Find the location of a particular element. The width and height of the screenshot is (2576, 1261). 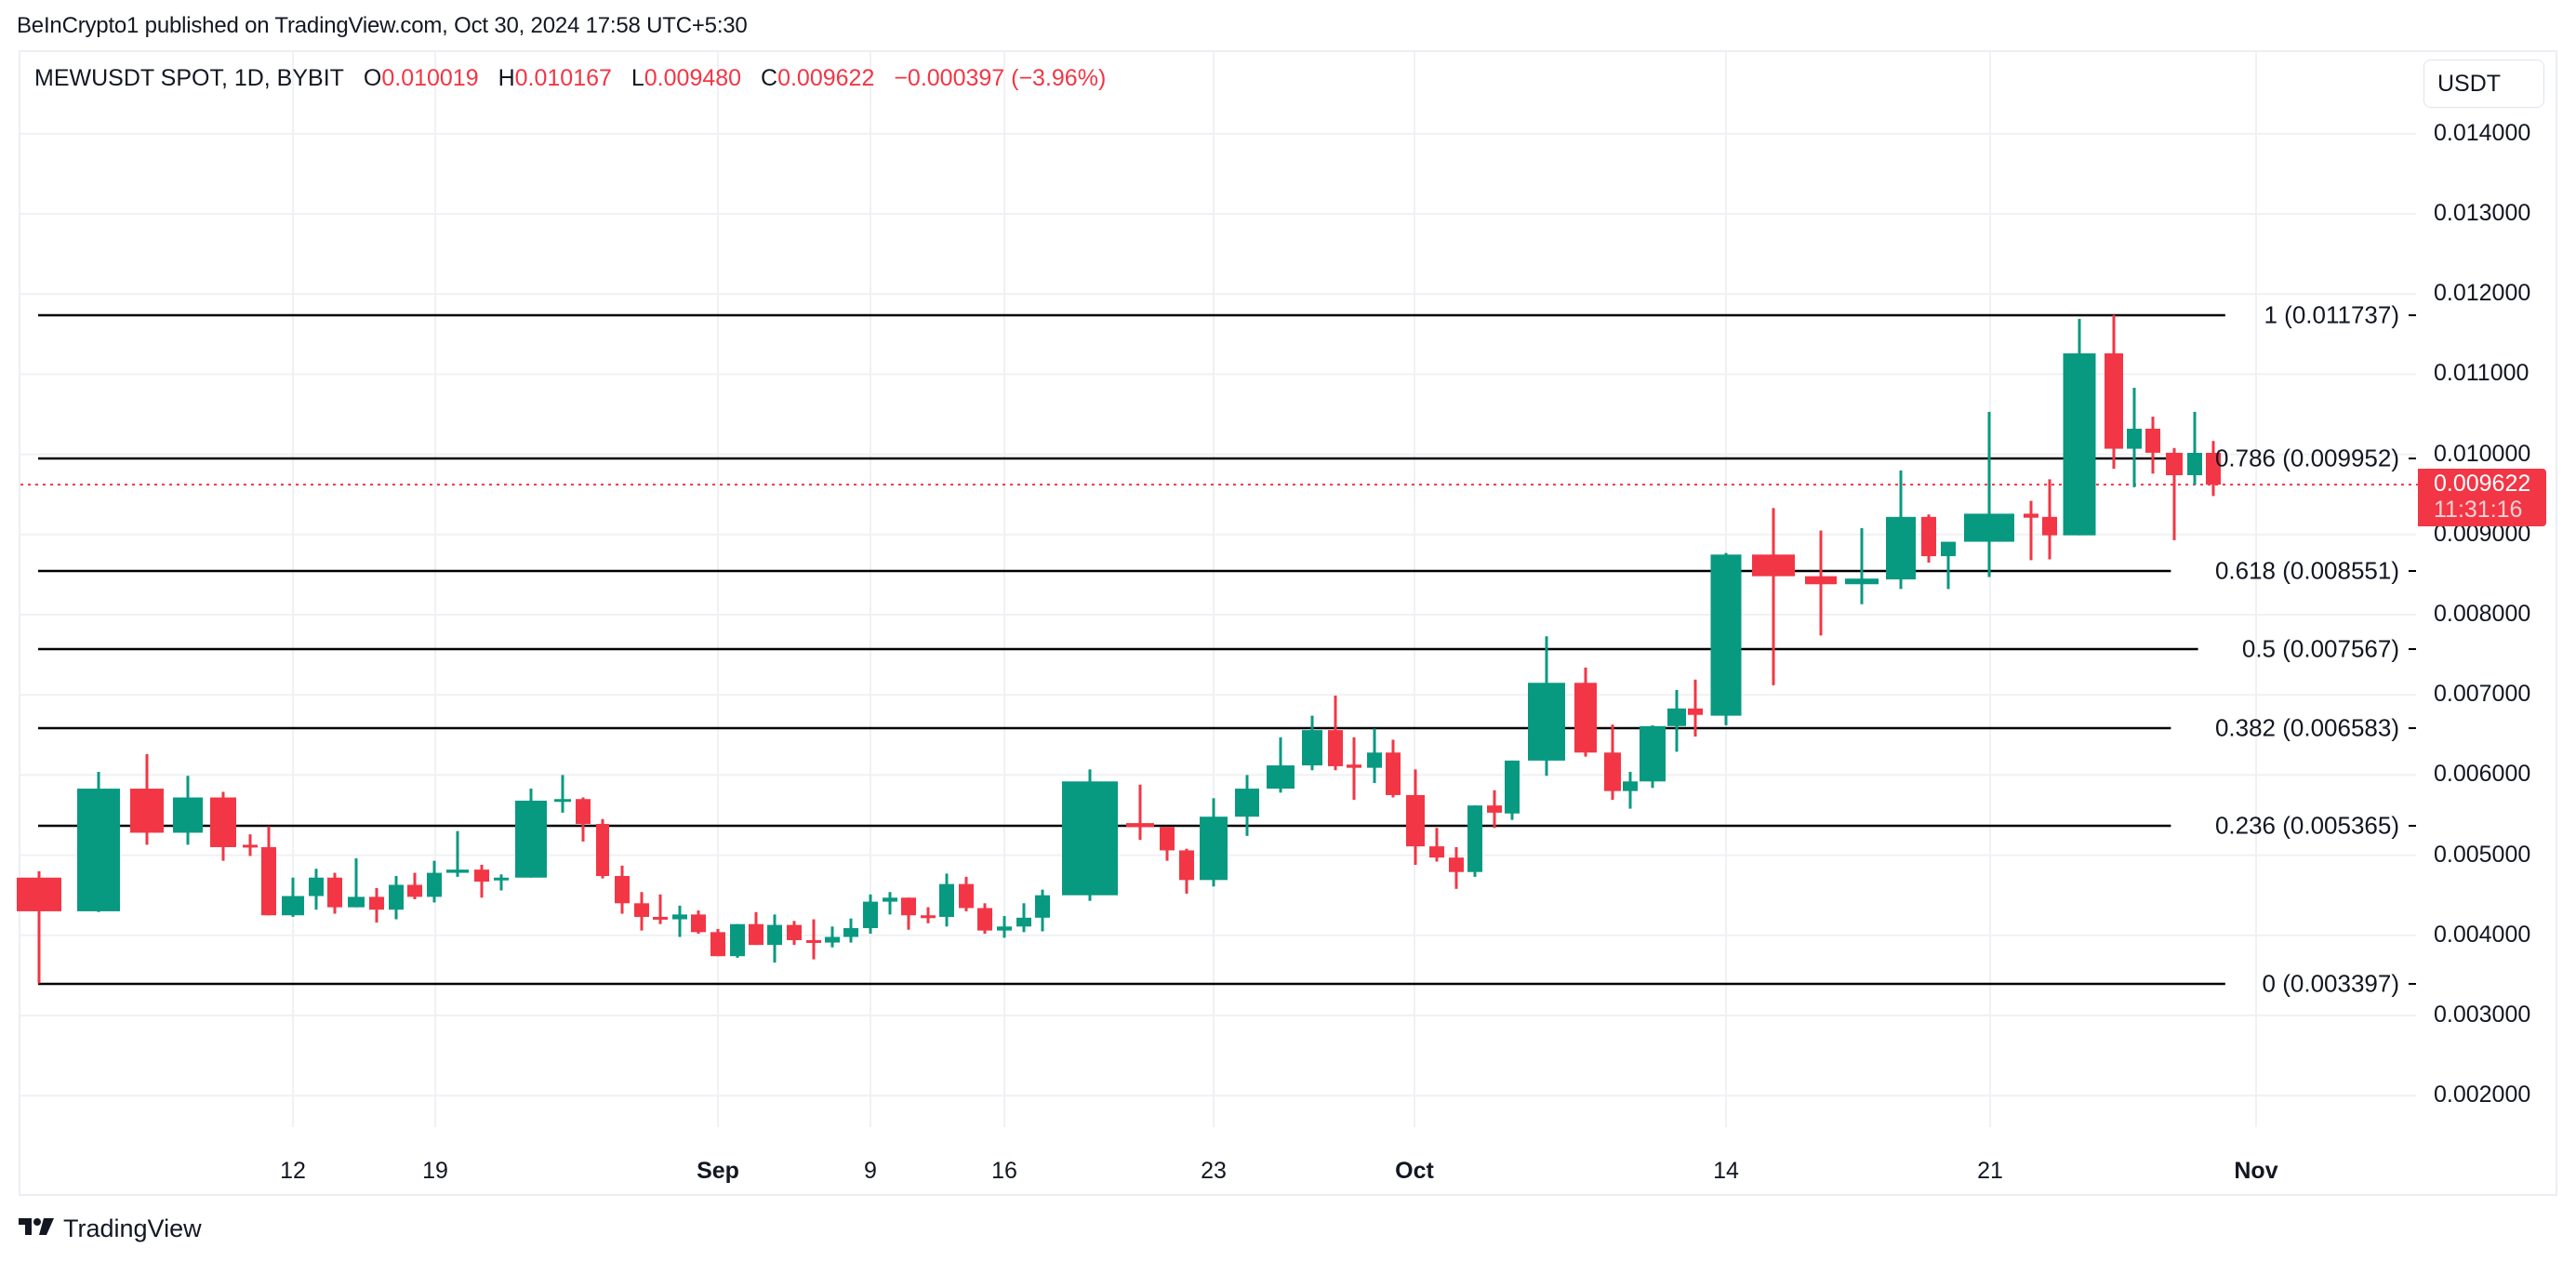

close-value: 0.009622 is located at coordinates (826, 78).